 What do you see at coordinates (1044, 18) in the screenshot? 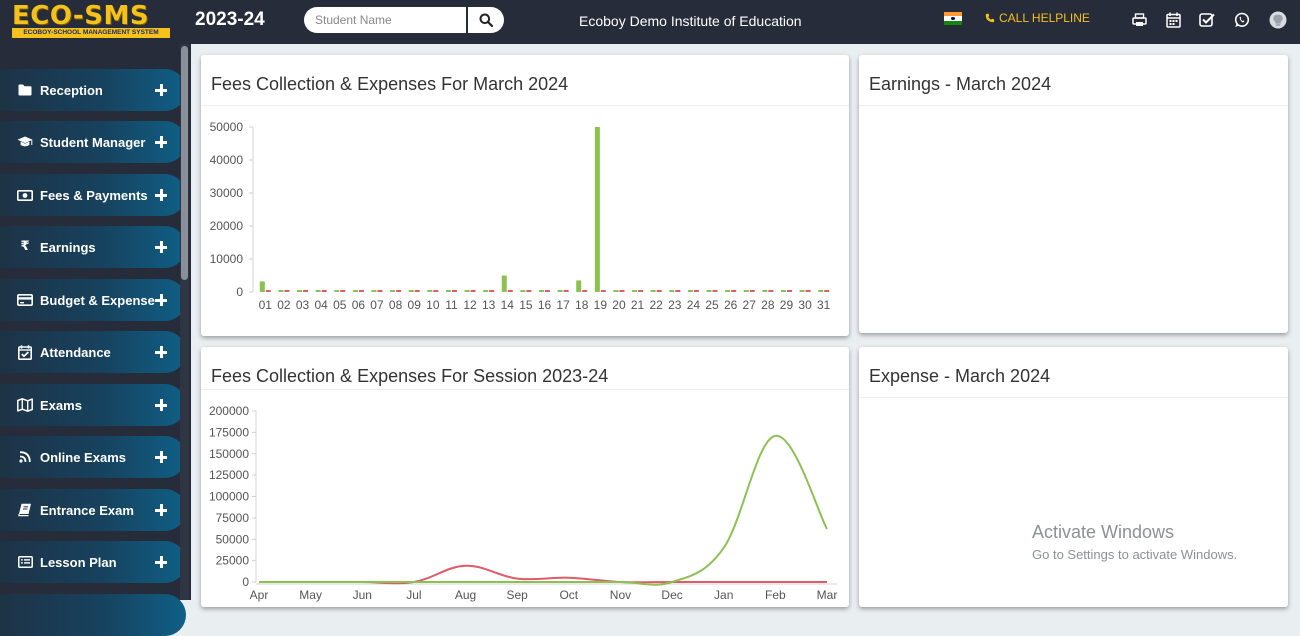
I see `helpline-label: CALL HELPLINE` at bounding box center [1044, 18].